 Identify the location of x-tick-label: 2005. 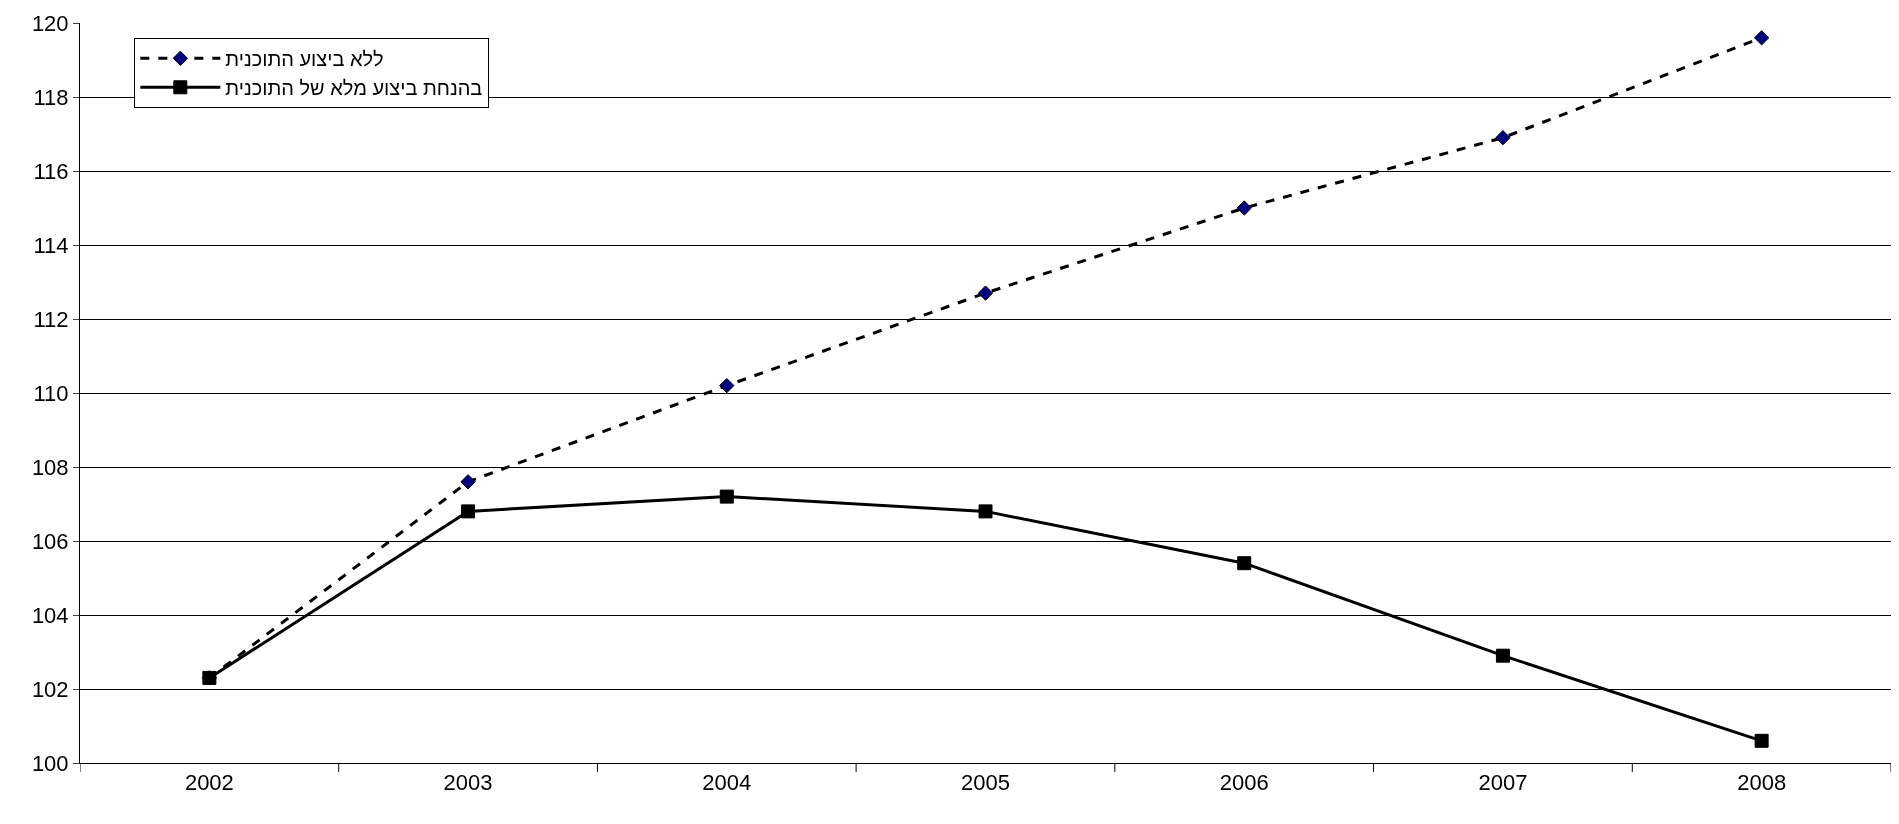
(985, 783).